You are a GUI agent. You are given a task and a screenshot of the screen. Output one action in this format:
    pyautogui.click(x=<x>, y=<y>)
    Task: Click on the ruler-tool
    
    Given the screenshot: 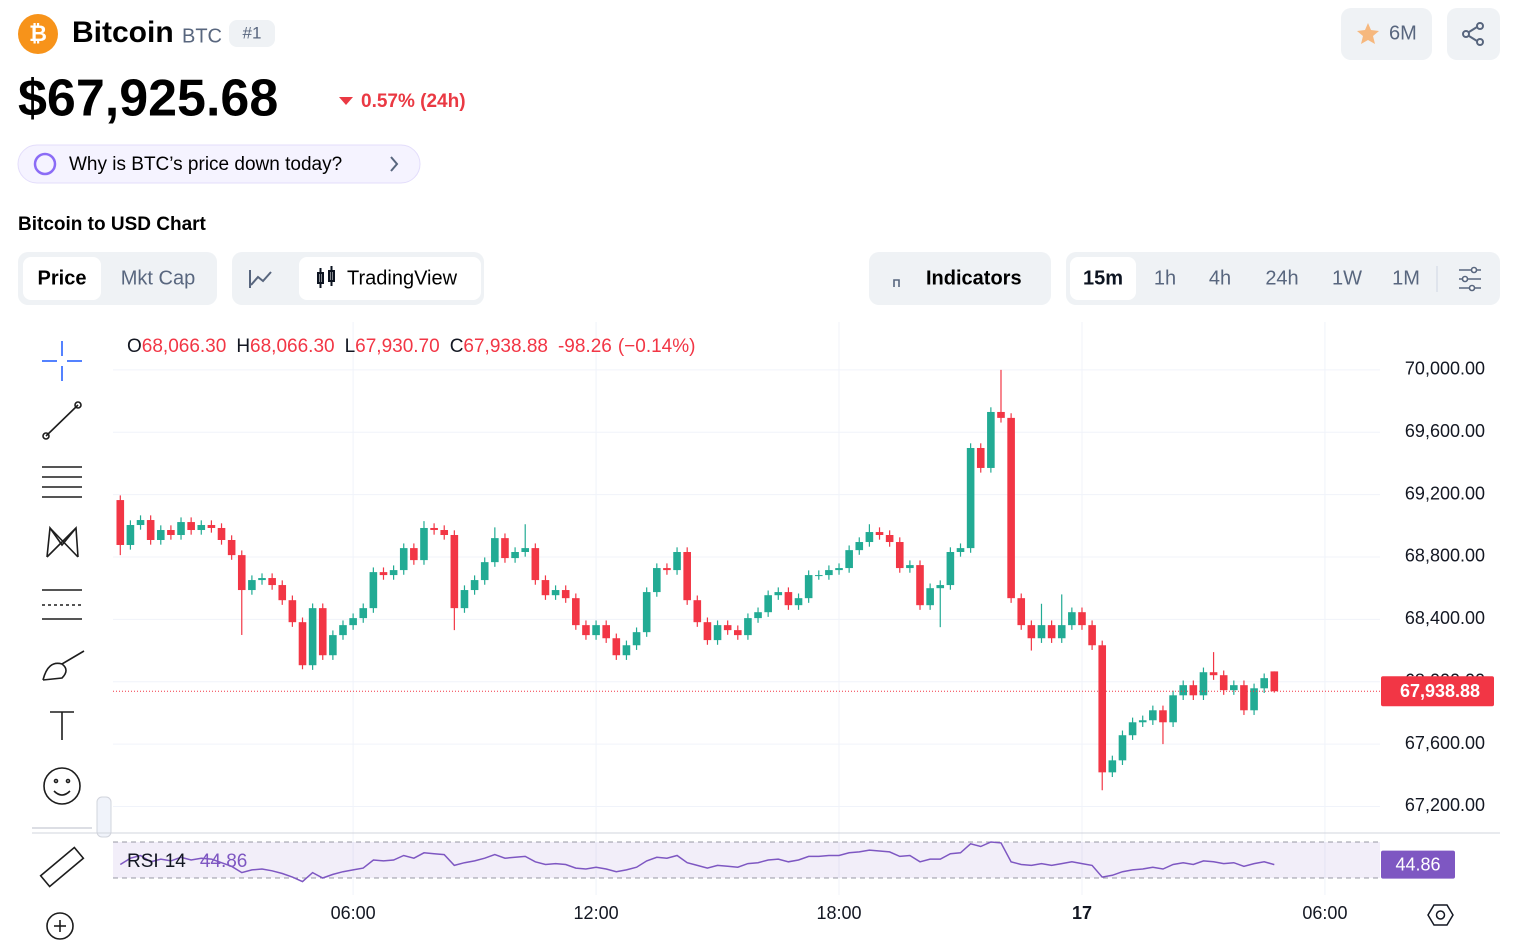 What is the action you would take?
    pyautogui.click(x=62, y=867)
    